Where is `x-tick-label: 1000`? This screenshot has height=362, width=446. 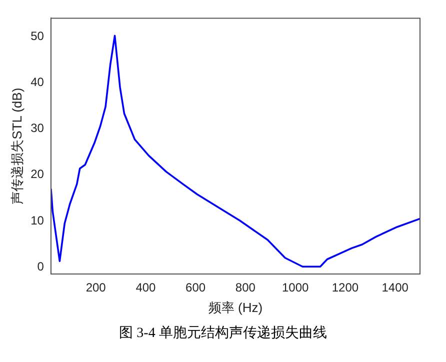 x-tick-label: 1000 is located at coordinates (295, 287).